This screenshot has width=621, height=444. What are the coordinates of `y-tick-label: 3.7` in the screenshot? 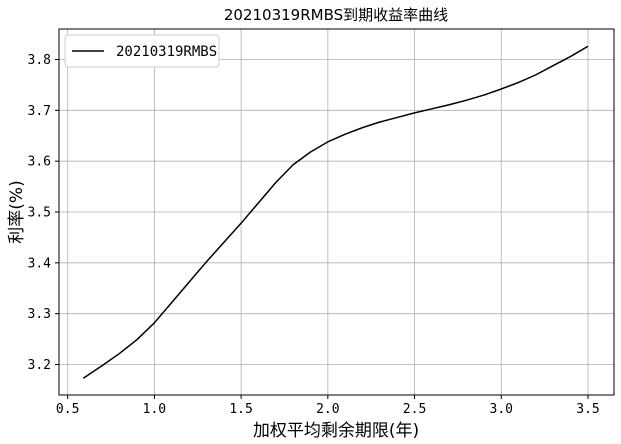 It's located at (39, 111).